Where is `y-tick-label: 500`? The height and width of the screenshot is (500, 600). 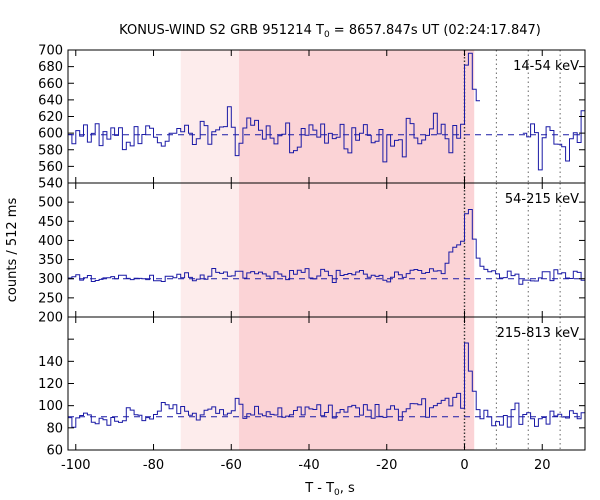
y-tick-label: 500 is located at coordinates (50, 203).